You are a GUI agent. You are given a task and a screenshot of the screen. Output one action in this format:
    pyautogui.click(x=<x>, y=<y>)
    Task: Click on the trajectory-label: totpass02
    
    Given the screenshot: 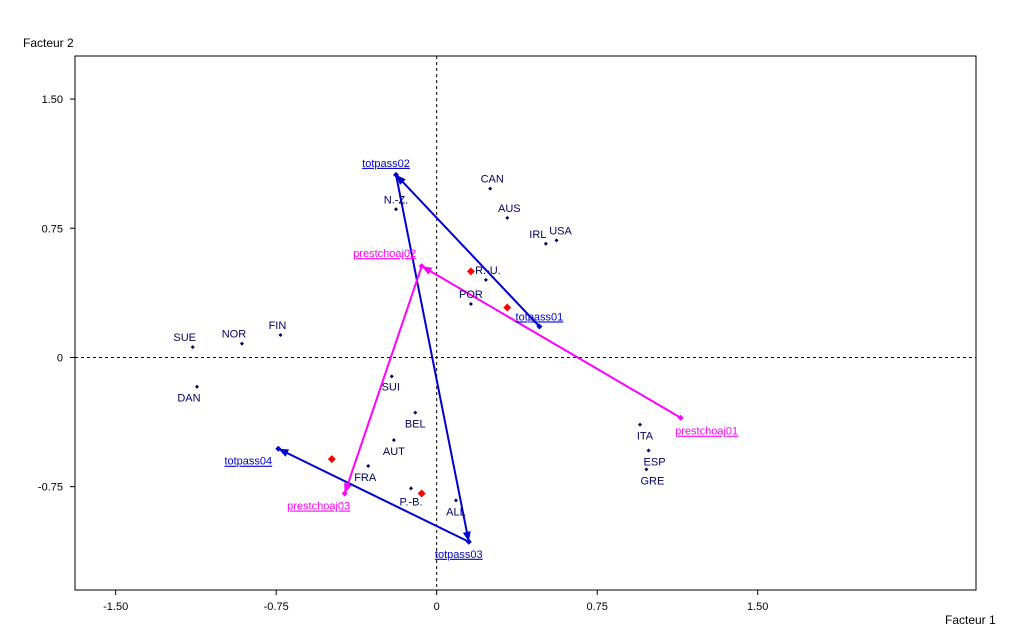 What is the action you would take?
    pyautogui.click(x=386, y=164)
    